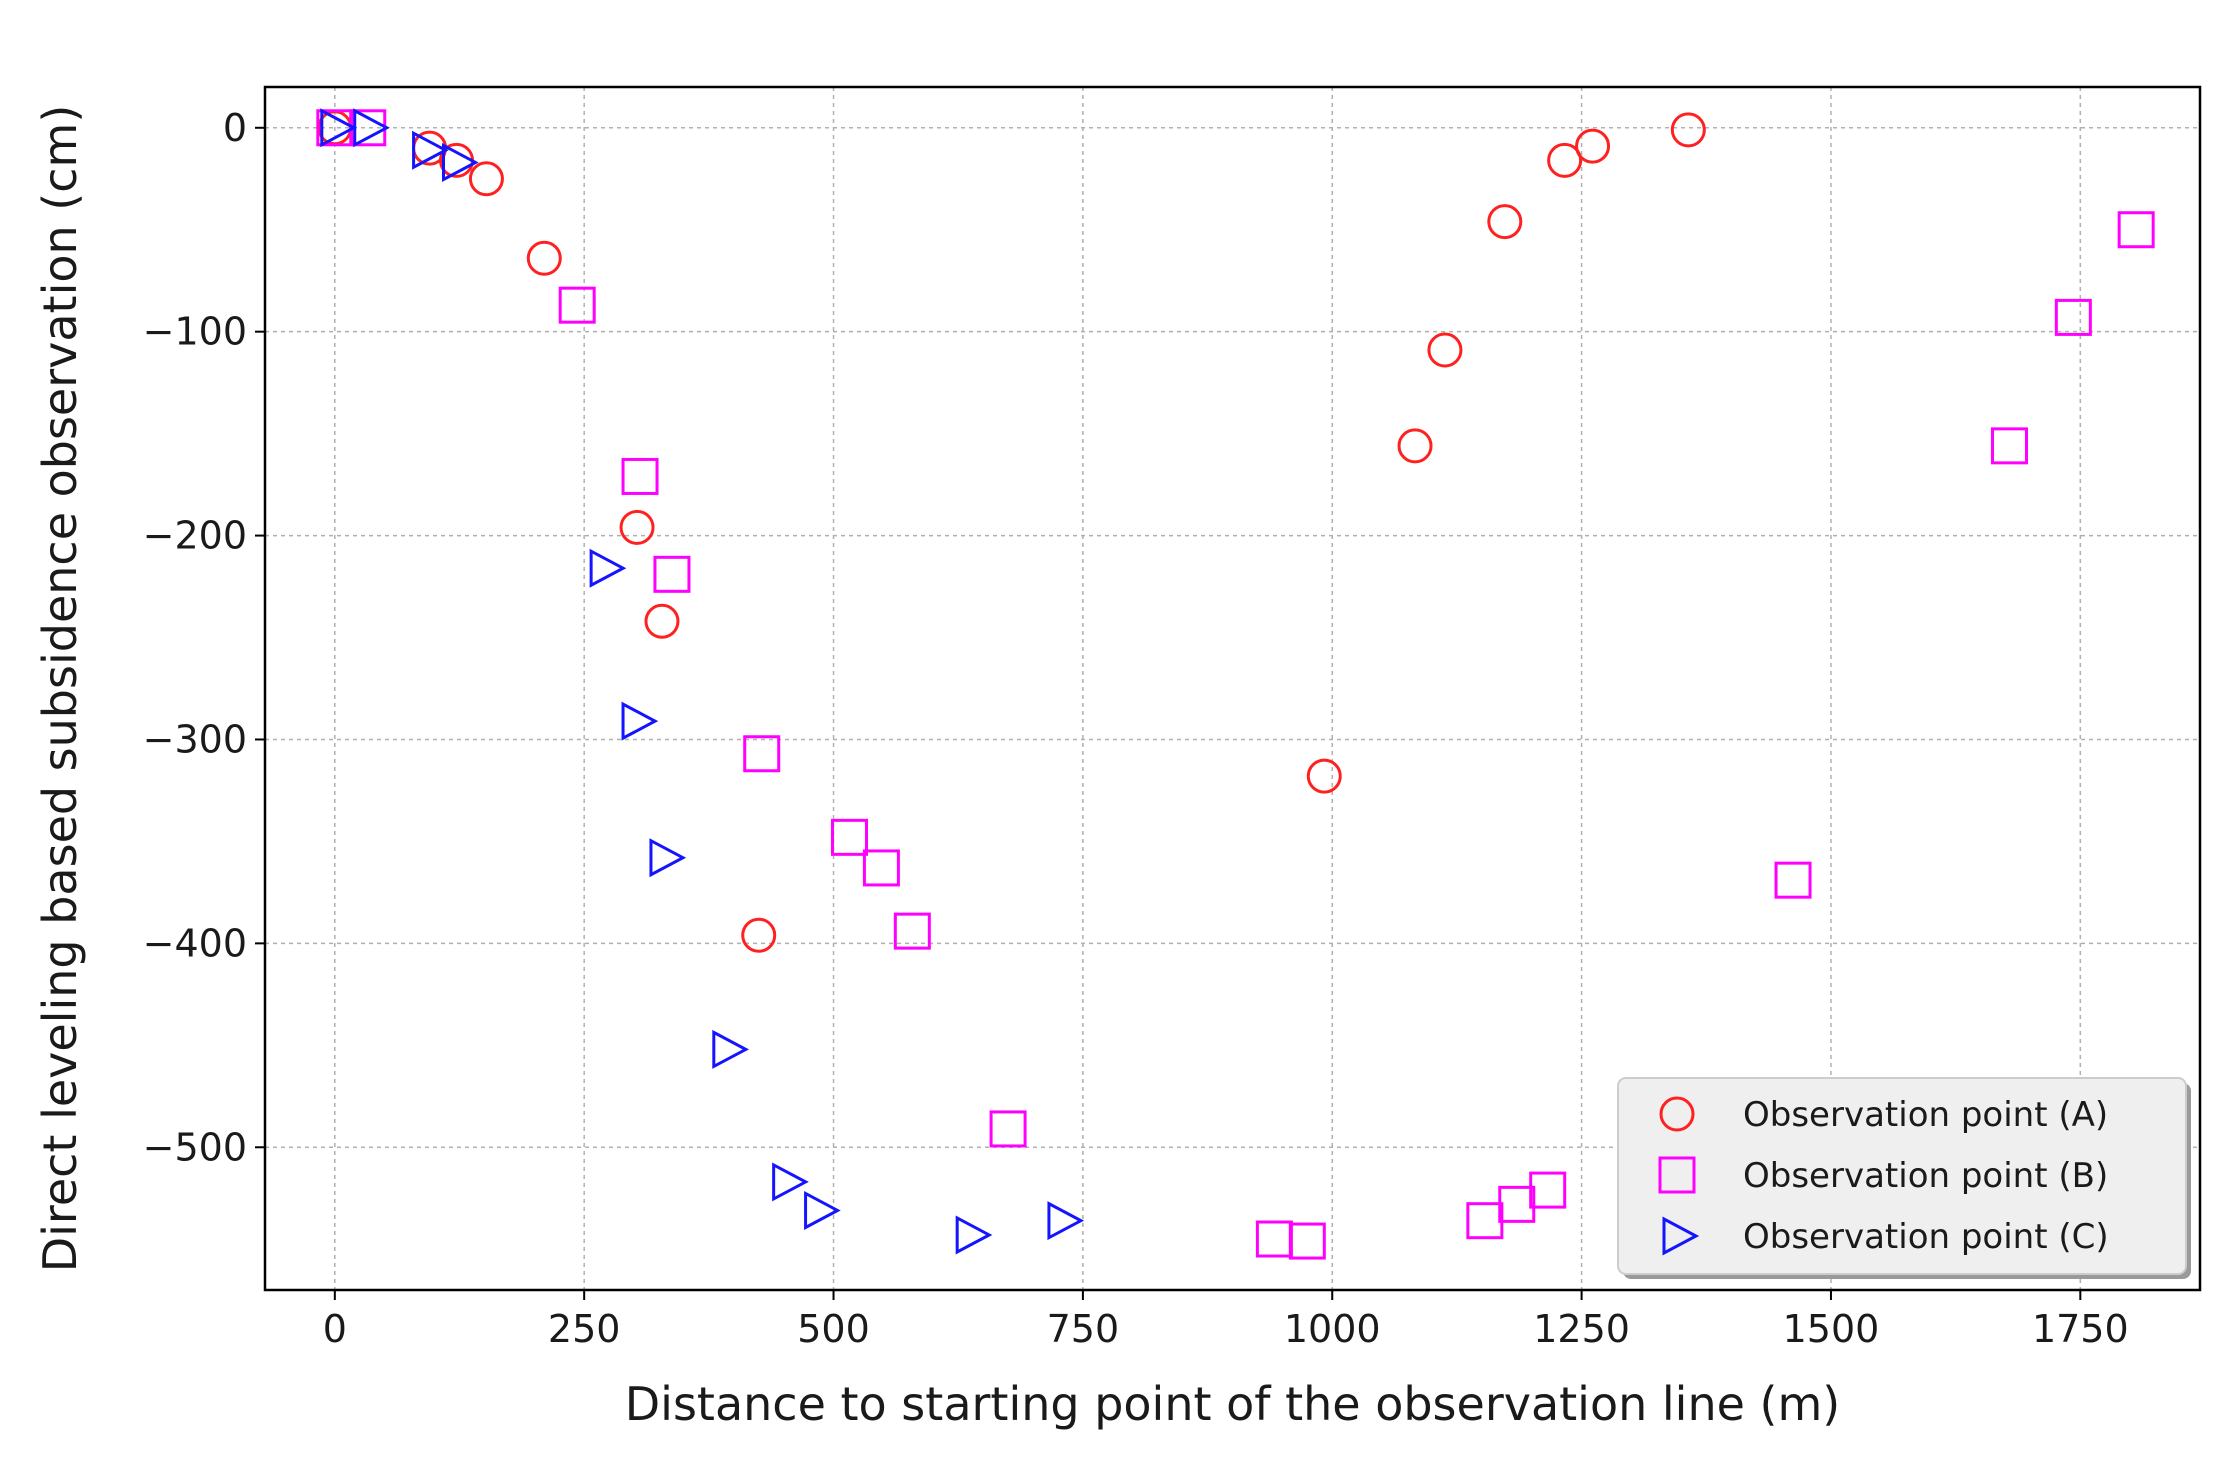  What do you see at coordinates (584, 1329) in the screenshot?
I see `x-tick-label: 250` at bounding box center [584, 1329].